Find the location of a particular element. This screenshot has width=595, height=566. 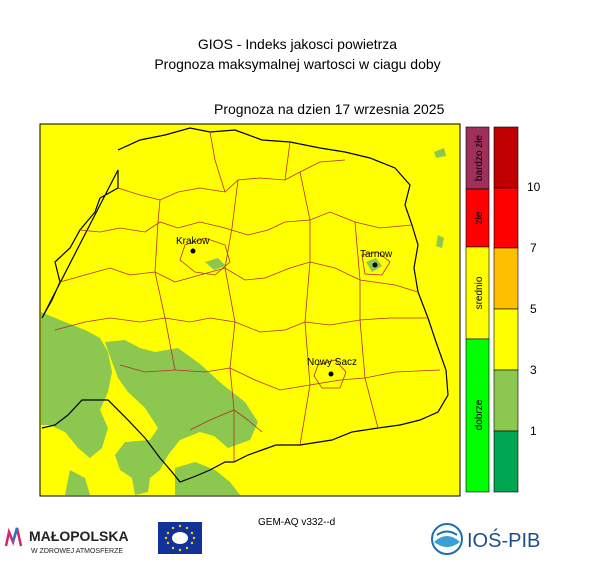

forecast-date: Prognoza na dzien 17 wrzesnia 2025 is located at coordinates (329, 109).